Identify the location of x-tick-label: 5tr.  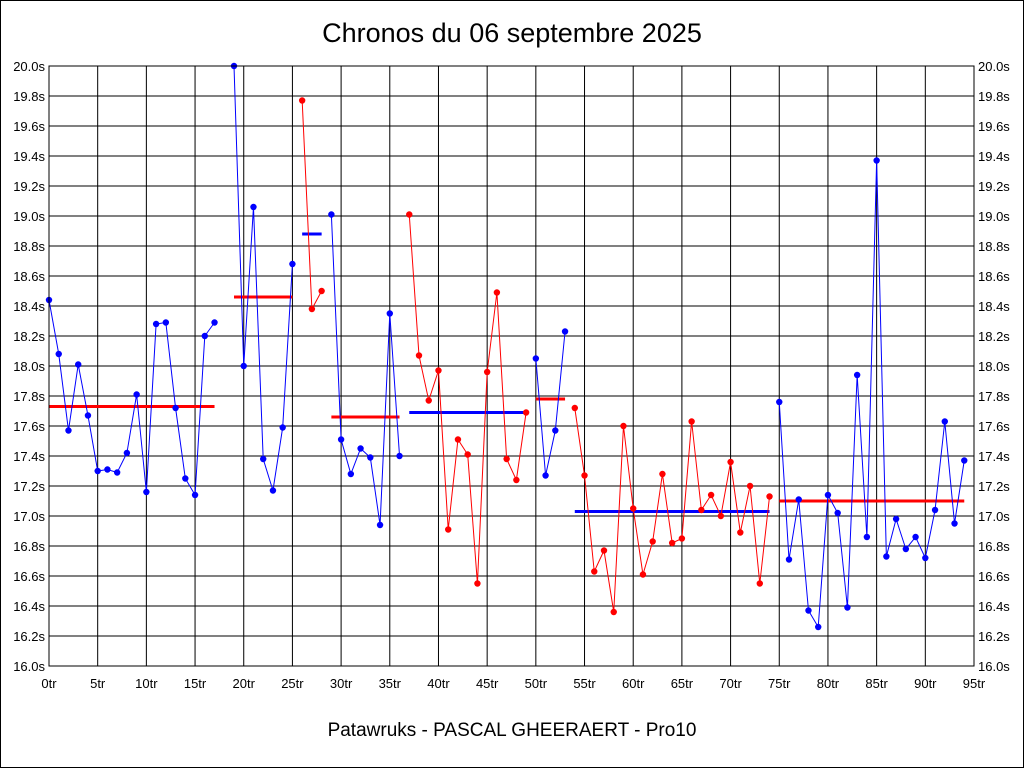
(98, 683).